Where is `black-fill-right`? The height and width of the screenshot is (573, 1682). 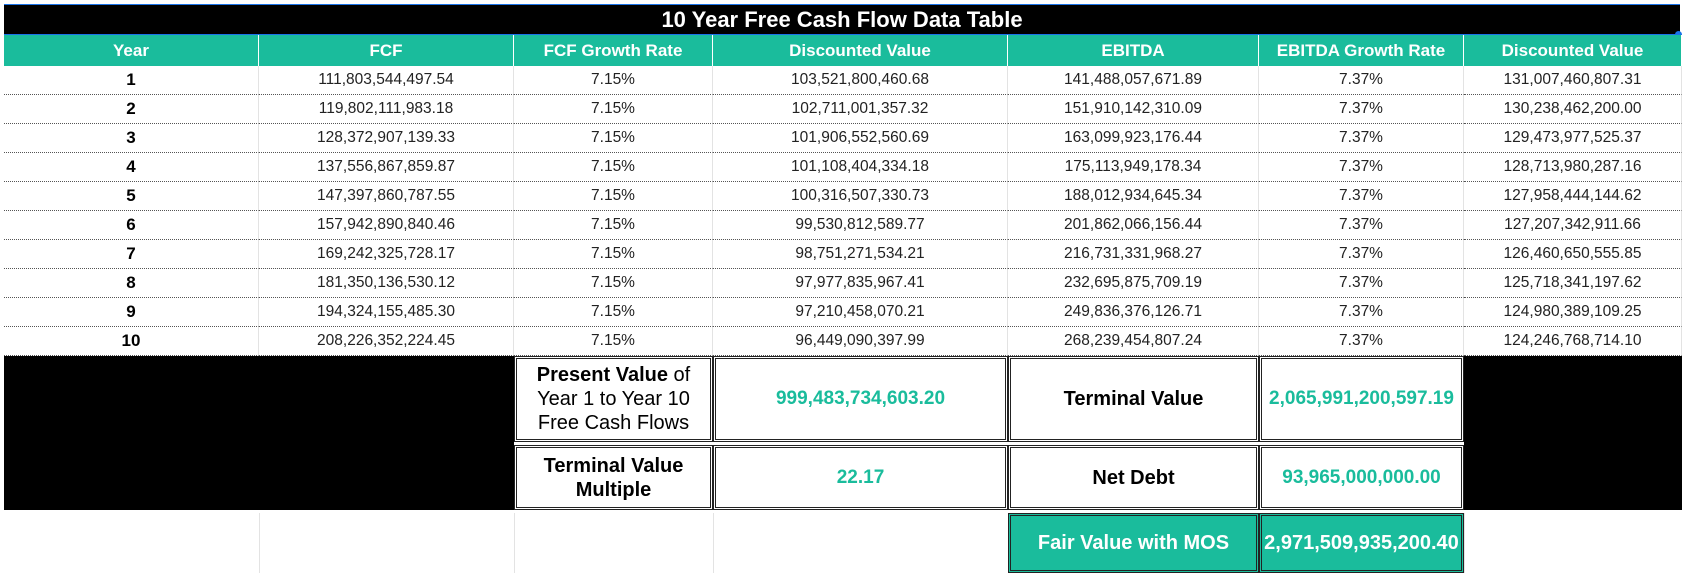 black-fill-right is located at coordinates (1573, 433).